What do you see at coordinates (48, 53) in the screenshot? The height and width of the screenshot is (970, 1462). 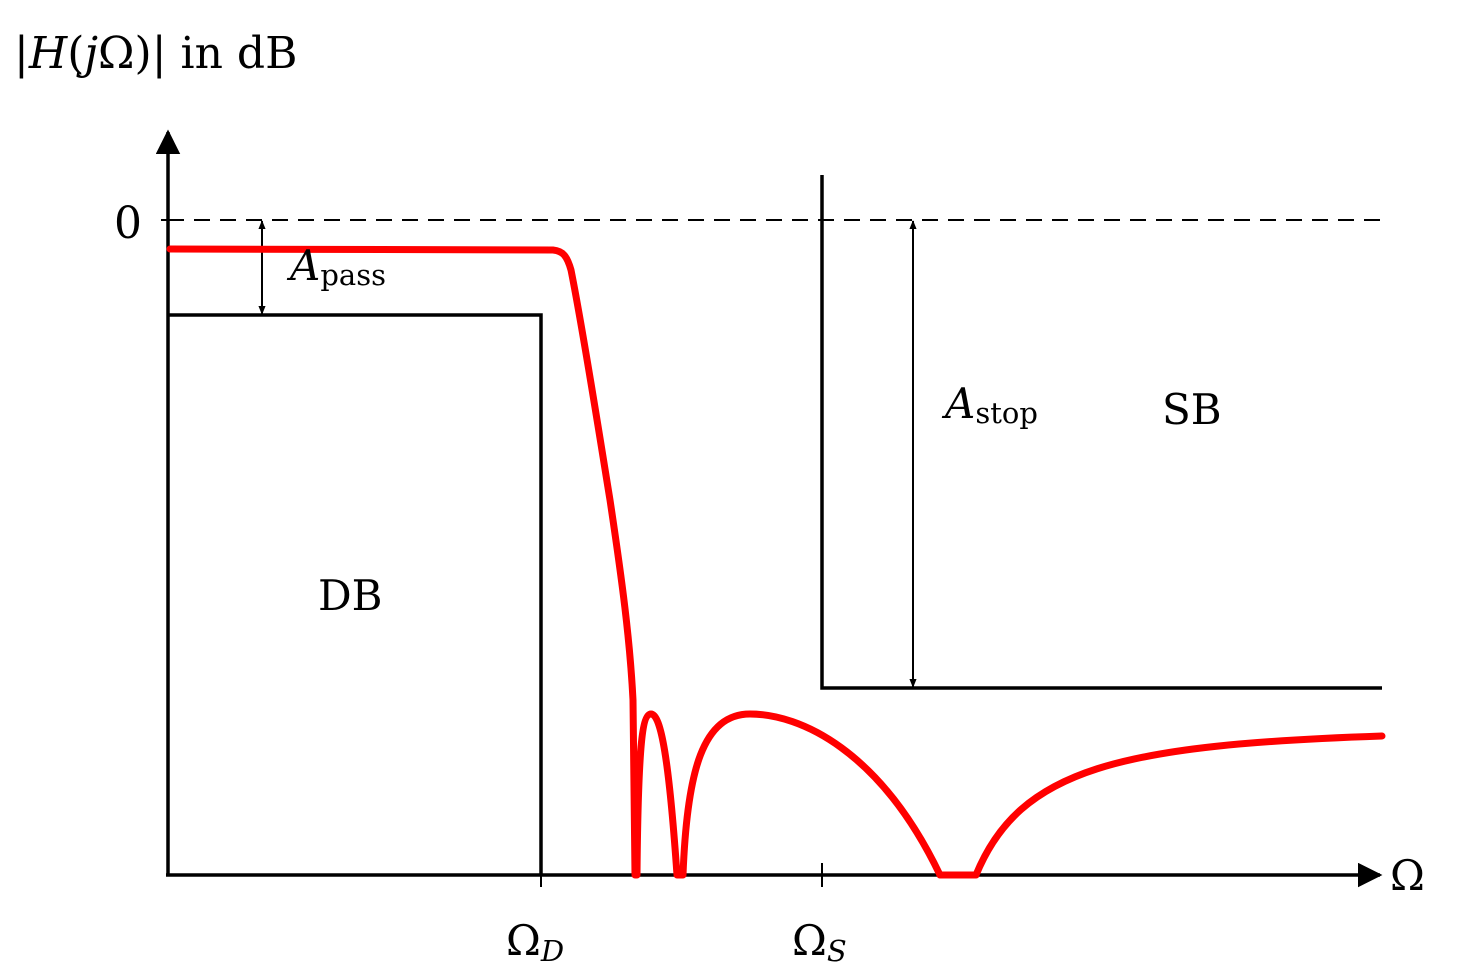 I see `title-h: H` at bounding box center [48, 53].